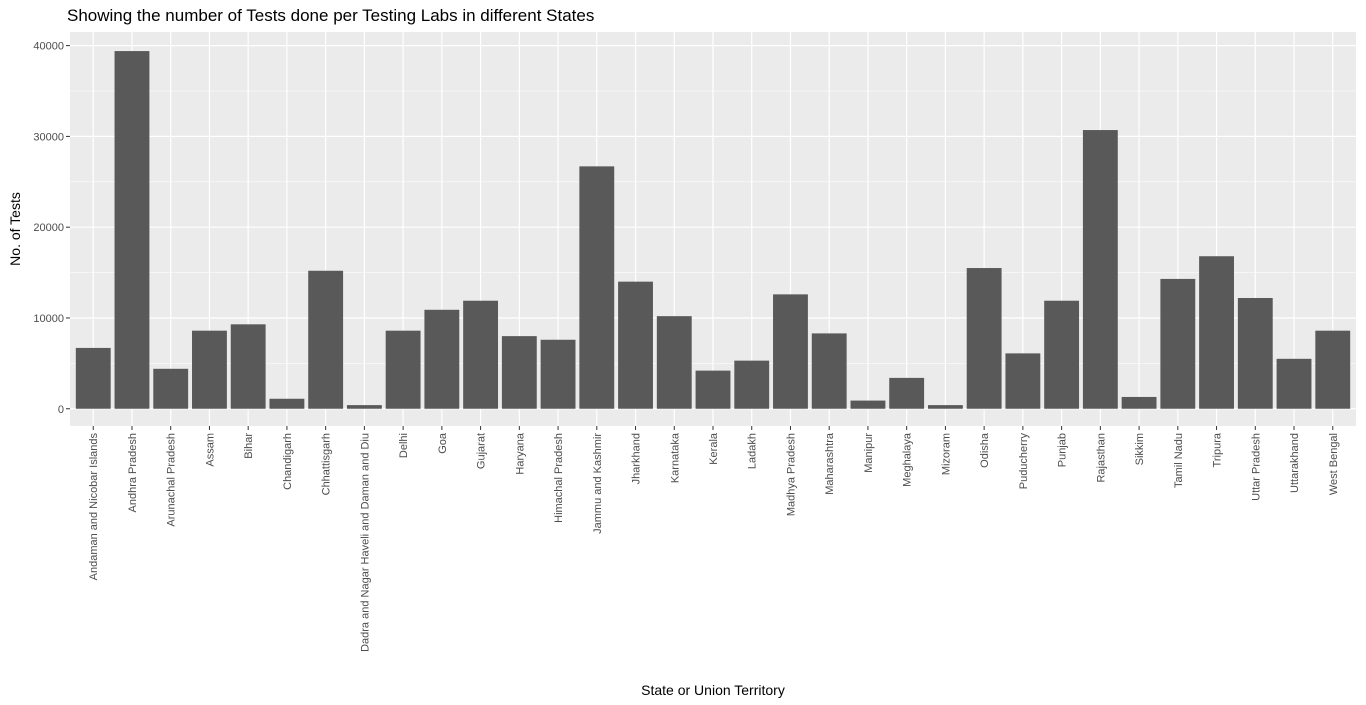 This screenshot has width=1366, height=705. What do you see at coordinates (94, 507) in the screenshot?
I see `x-tick-label: Andaman and Nicobar Islands` at bounding box center [94, 507].